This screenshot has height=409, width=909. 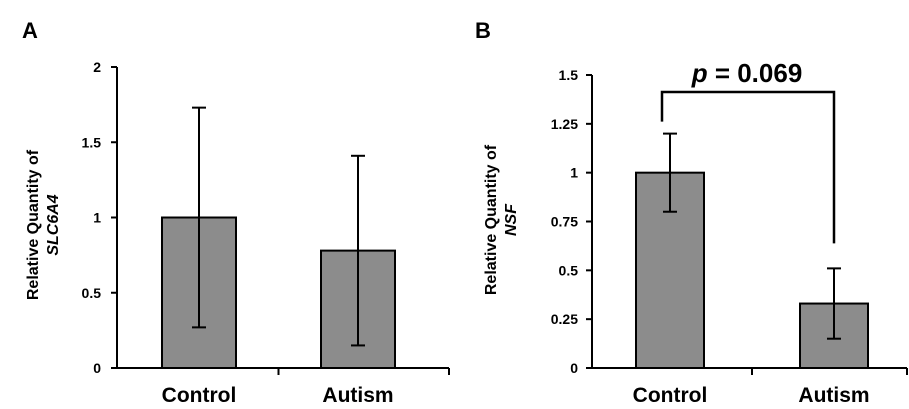 What do you see at coordinates (574, 173) in the screenshot?
I see `panel-b-y-tick-label: 1` at bounding box center [574, 173].